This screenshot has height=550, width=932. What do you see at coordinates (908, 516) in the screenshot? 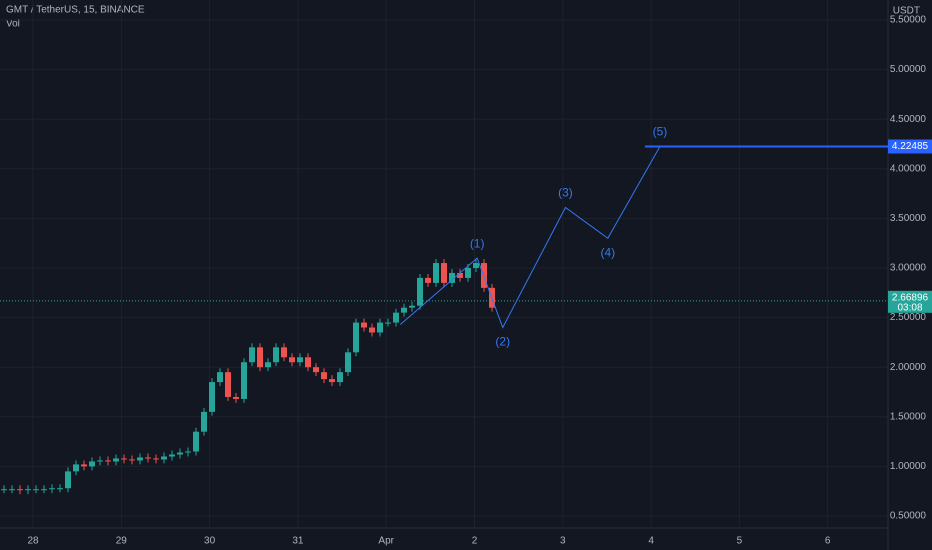
I see `price-tick-label: 0.50000` at bounding box center [908, 516].